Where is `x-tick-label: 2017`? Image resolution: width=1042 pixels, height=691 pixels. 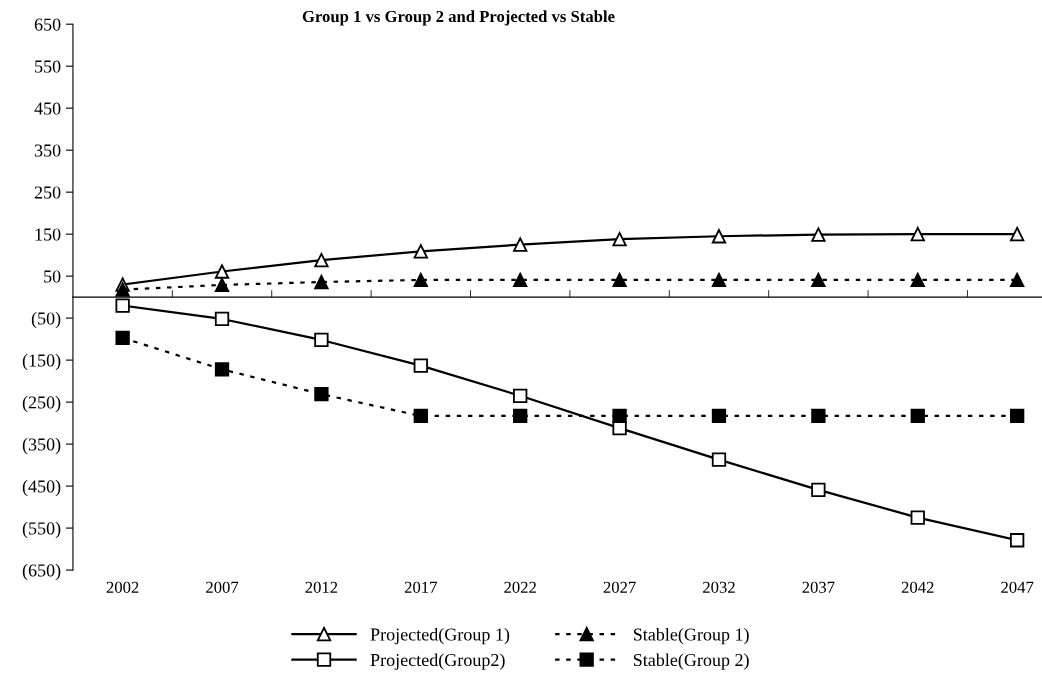
x-tick-label: 2017 is located at coordinates (420, 587).